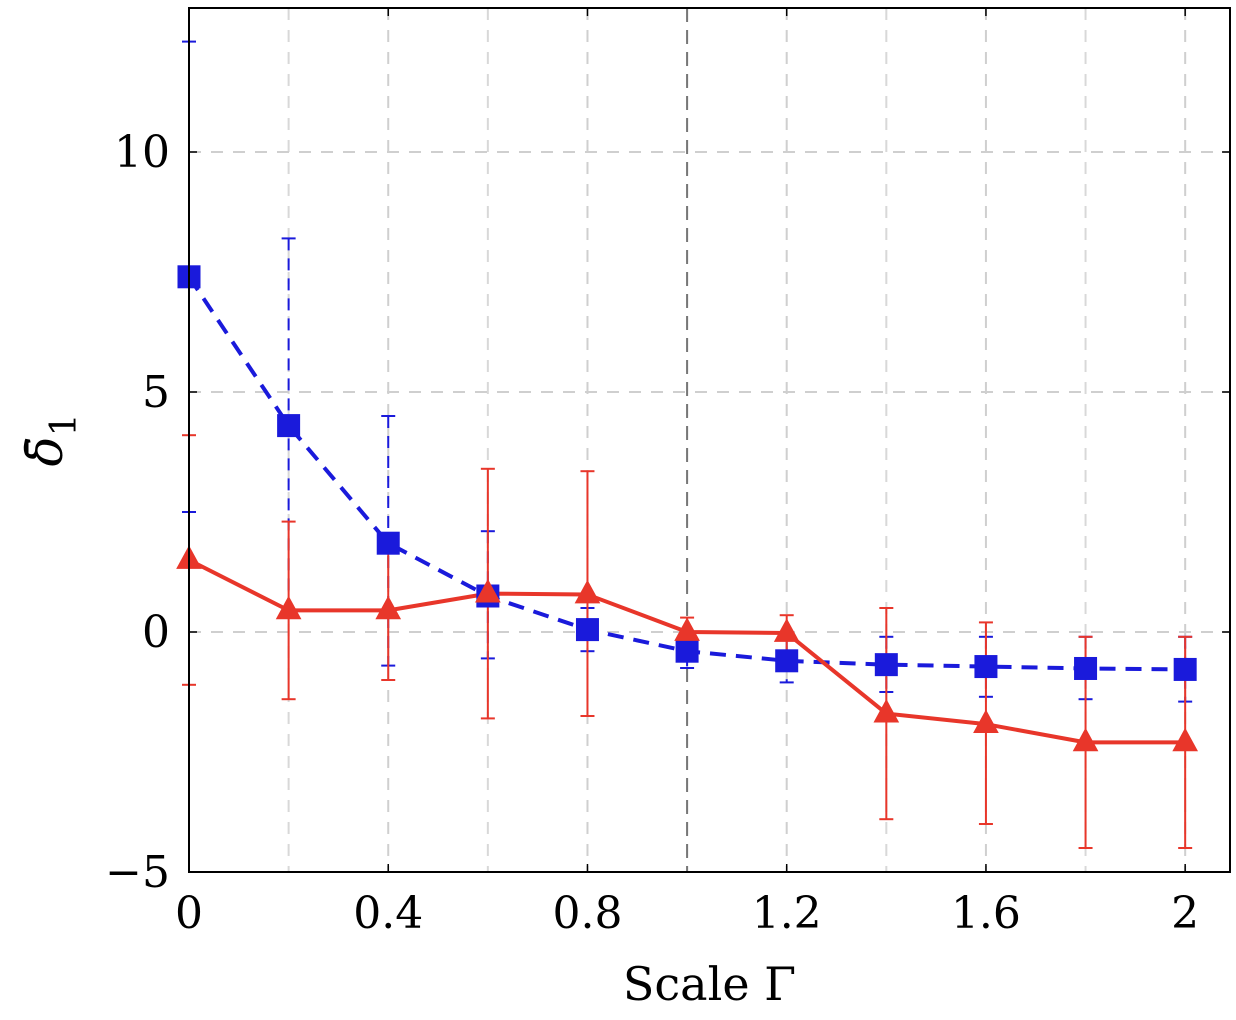  I want to click on x-tick-label: 2, so click(1185, 913).